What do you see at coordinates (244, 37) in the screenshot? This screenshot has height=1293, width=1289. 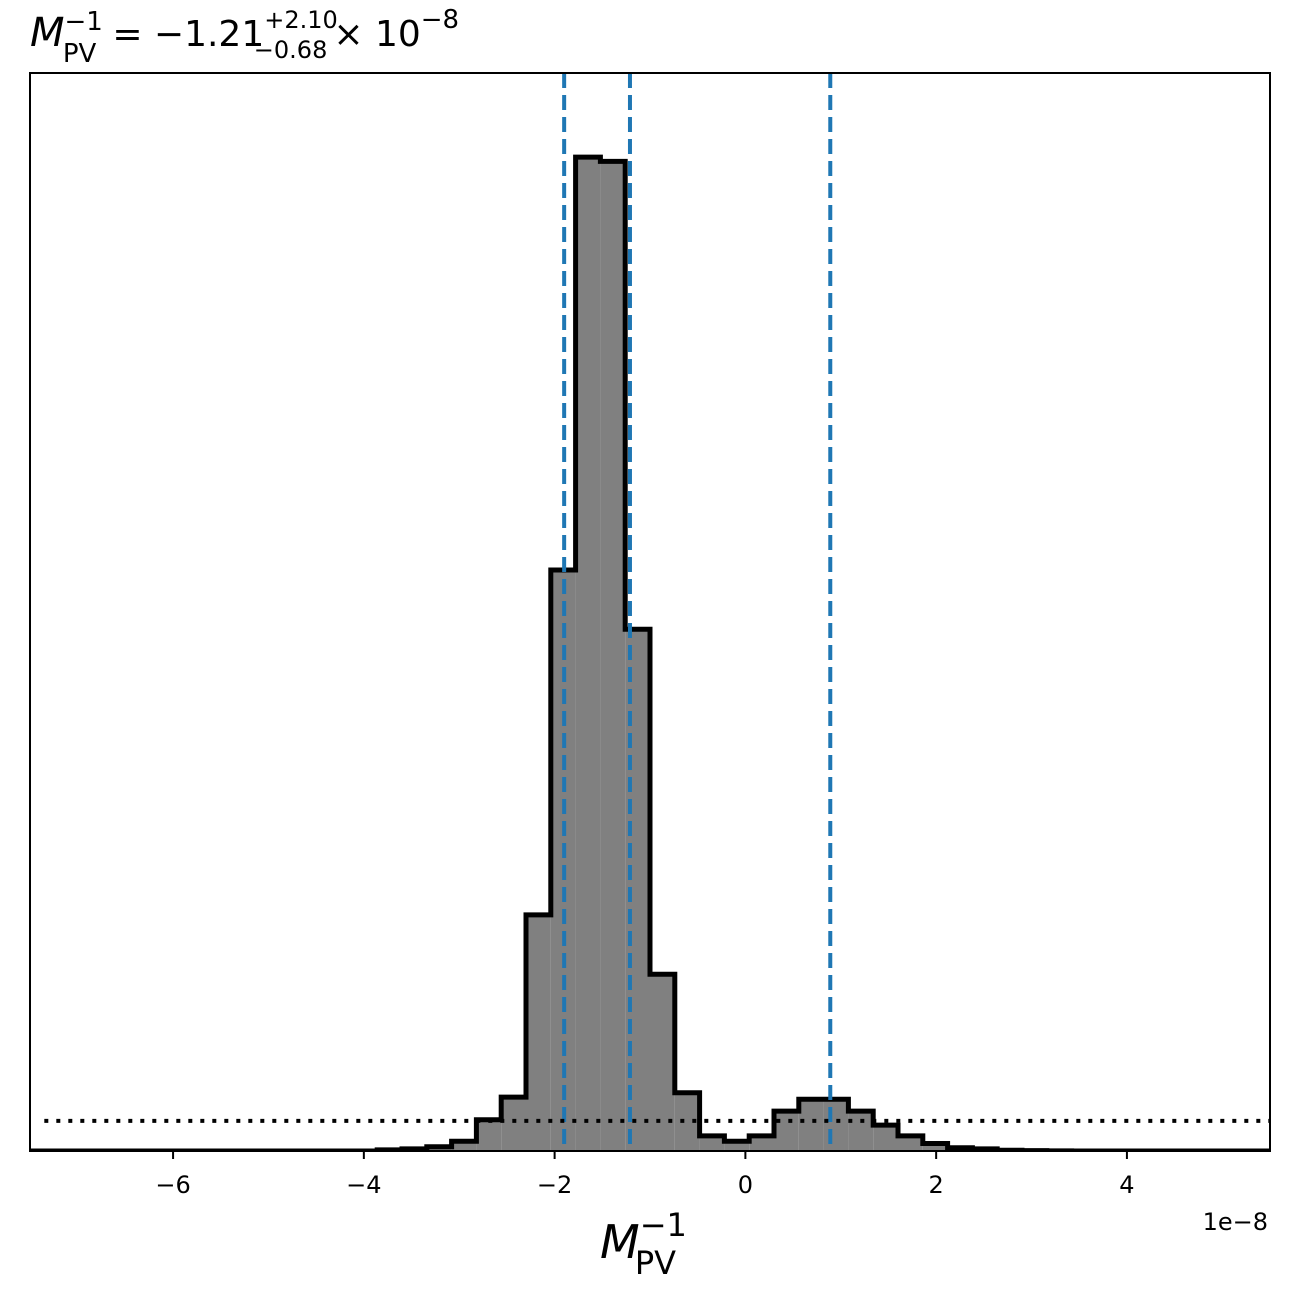 I see `chart-title: M−1 PV = −1.21+2.10 −0.68 × 10−8` at bounding box center [244, 37].